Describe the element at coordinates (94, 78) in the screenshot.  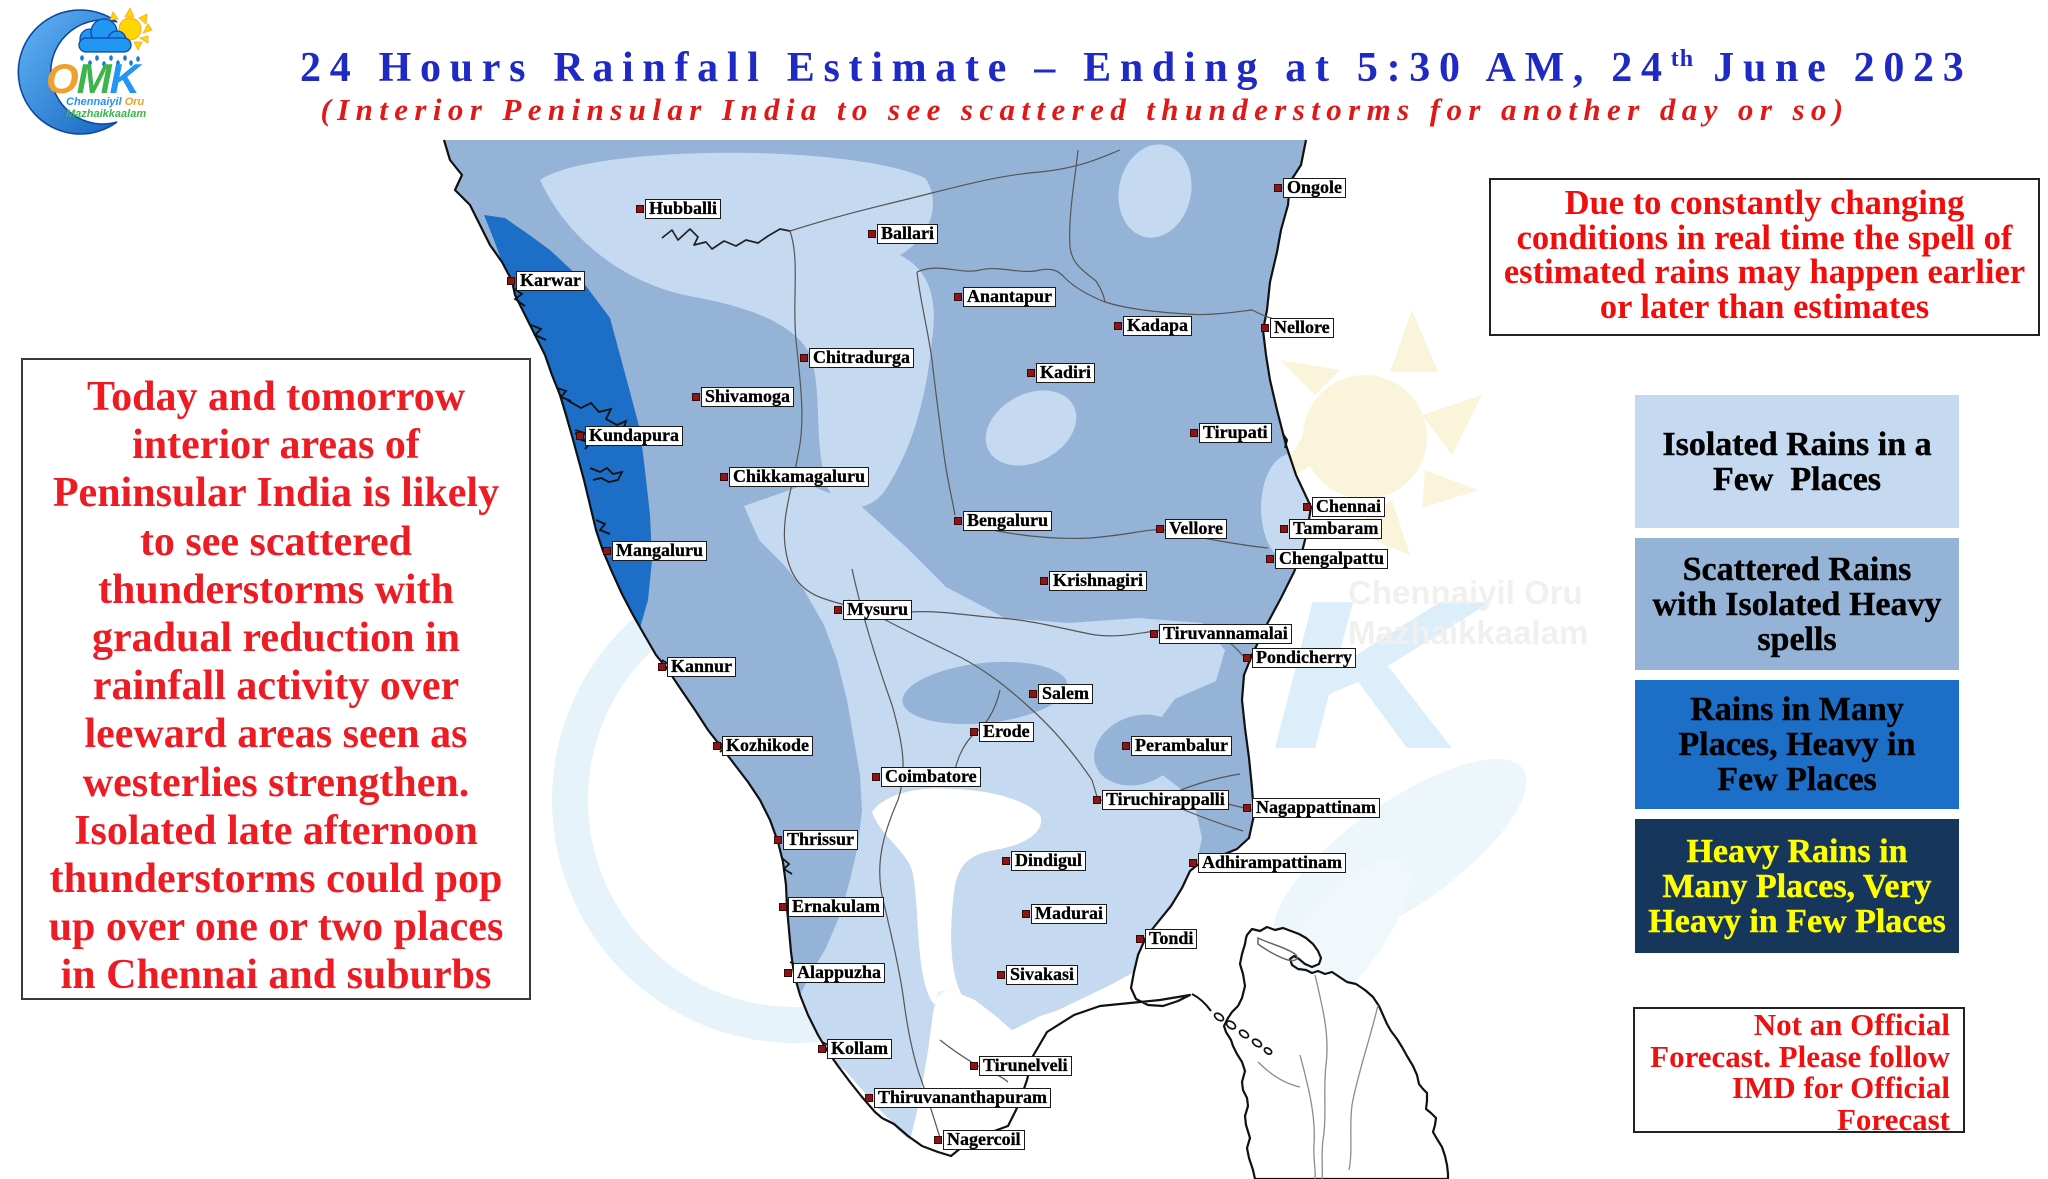
I see `svg-text: OMK` at that location.